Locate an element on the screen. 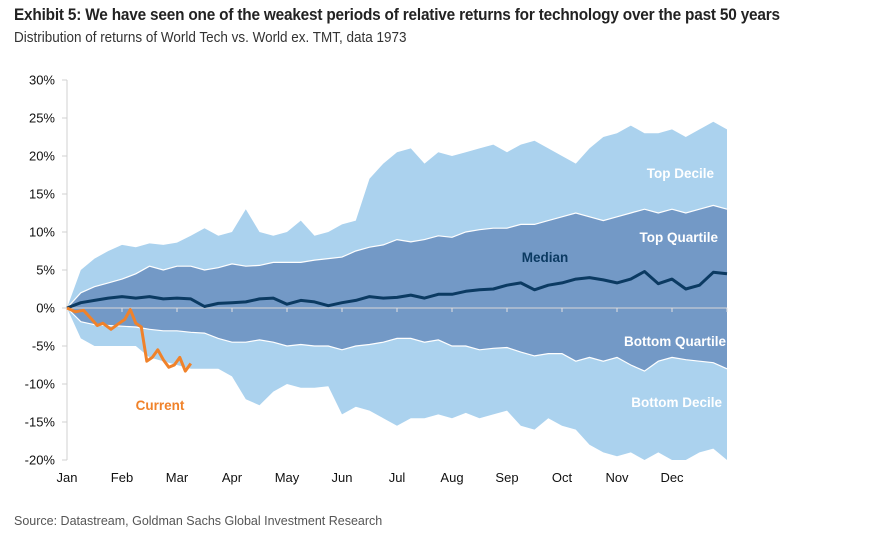 The image size is (888, 536). label-top-decile: Top Decile is located at coordinates (681, 173).